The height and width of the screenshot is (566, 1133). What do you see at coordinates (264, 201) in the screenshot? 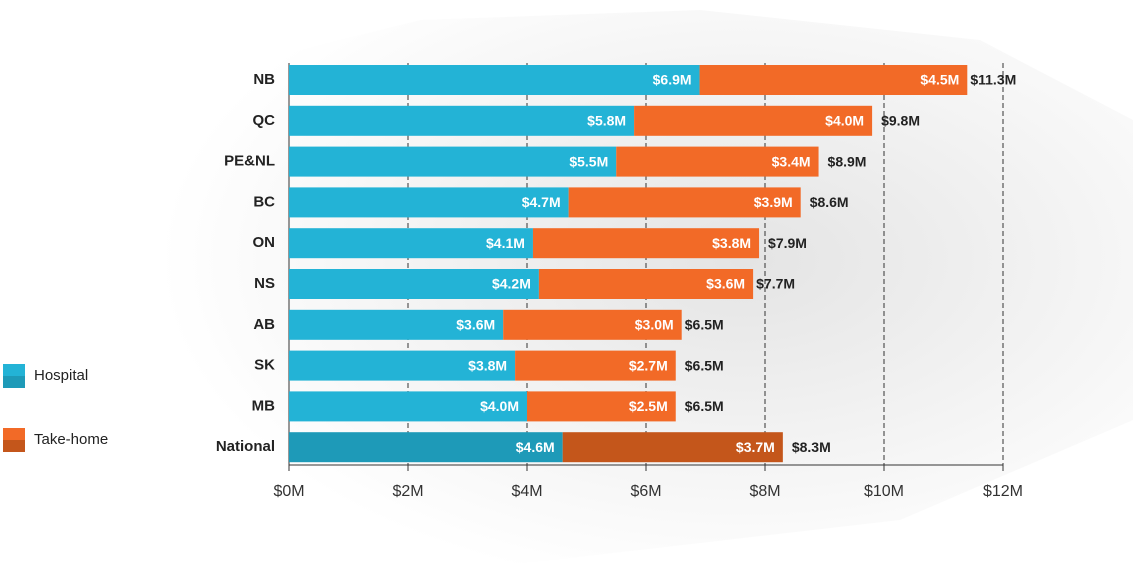
I see `y-tick-label: BC` at bounding box center [264, 201].